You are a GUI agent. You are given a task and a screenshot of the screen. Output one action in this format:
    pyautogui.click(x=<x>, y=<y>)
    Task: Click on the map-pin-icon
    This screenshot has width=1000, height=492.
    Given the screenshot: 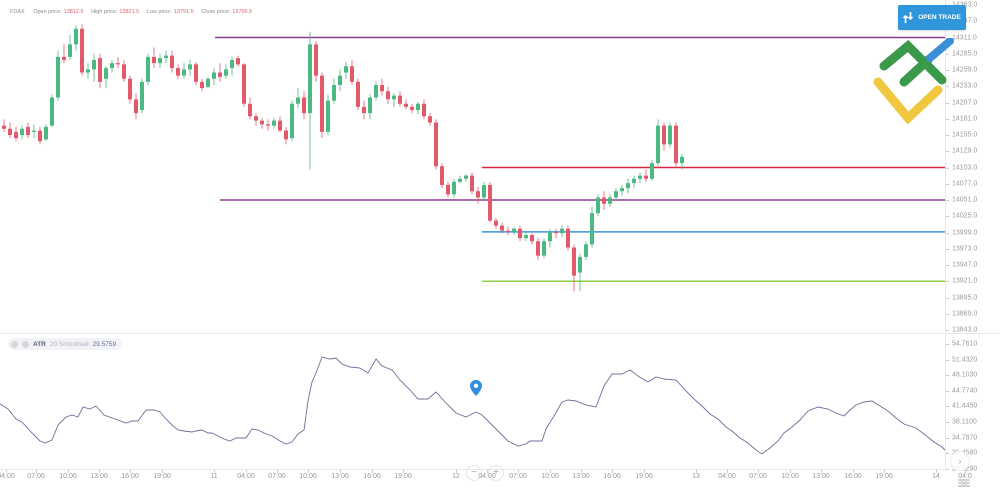 What is the action you would take?
    pyautogui.click(x=476, y=390)
    